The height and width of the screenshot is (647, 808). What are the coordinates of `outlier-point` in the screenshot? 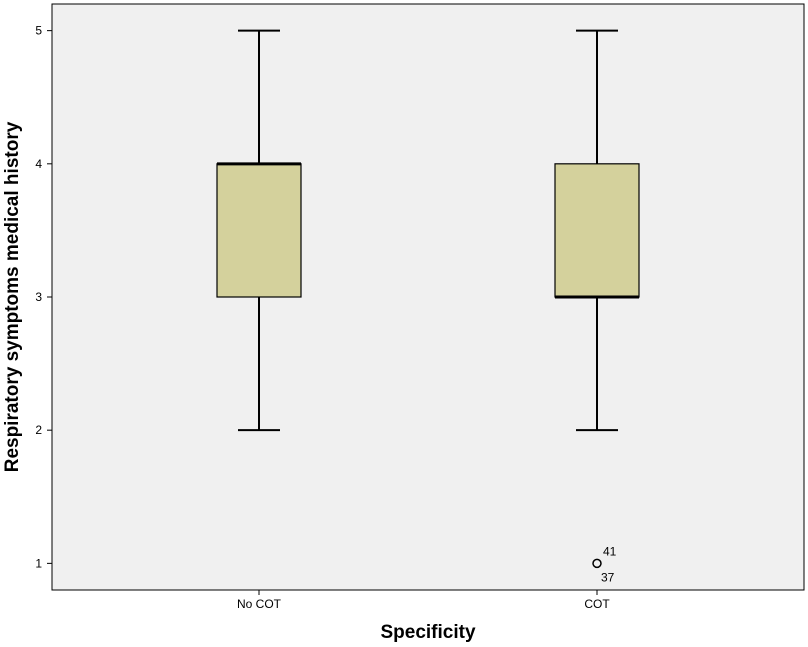 It's located at (597, 563).